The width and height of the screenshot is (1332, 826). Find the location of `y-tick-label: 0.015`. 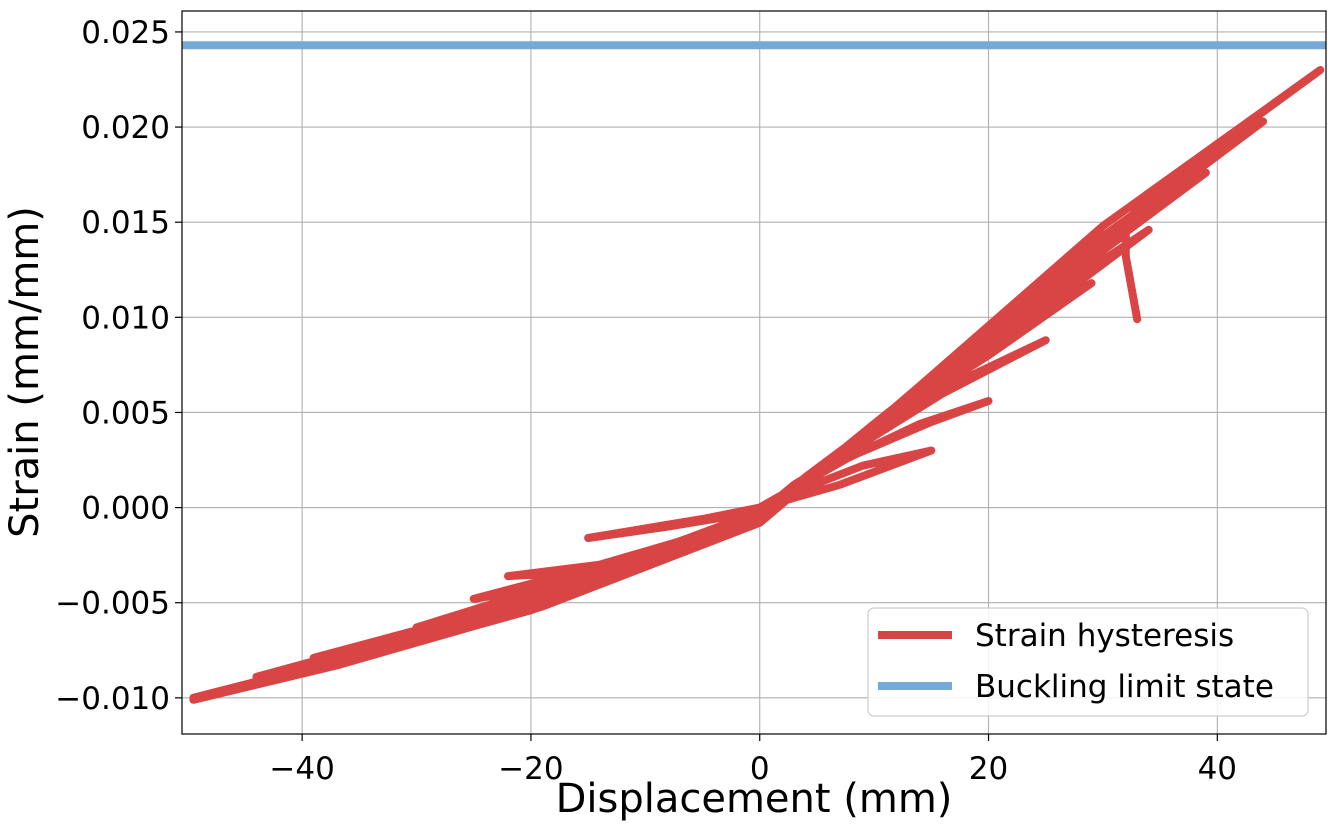

y-tick-label: 0.015 is located at coordinates (125, 223).